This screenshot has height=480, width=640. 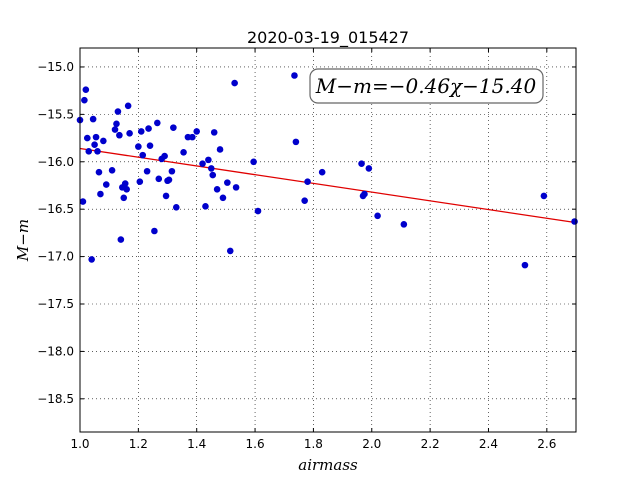 What do you see at coordinates (371, 444) in the screenshot?
I see `x-tick-label: 2.0` at bounding box center [371, 444].